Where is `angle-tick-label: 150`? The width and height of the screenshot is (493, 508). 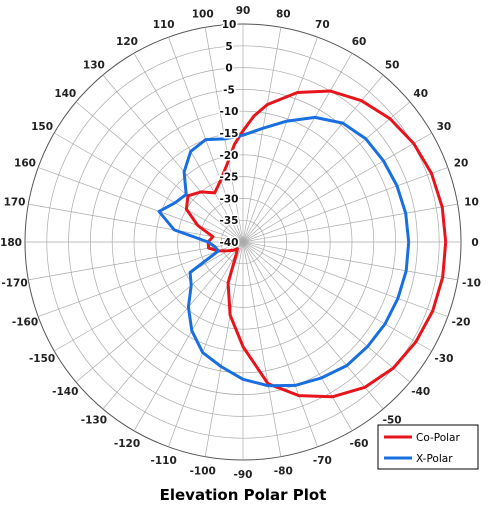 angle-tick-label: 150 is located at coordinates (42, 127).